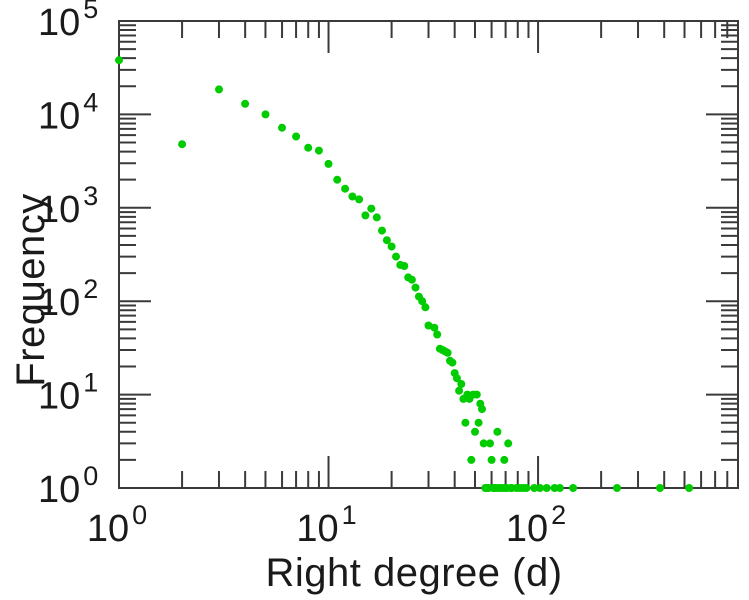 The image size is (749, 600). What do you see at coordinates (68, 22) in the screenshot?
I see `y-axis-tick-label: 10 5` at bounding box center [68, 22].